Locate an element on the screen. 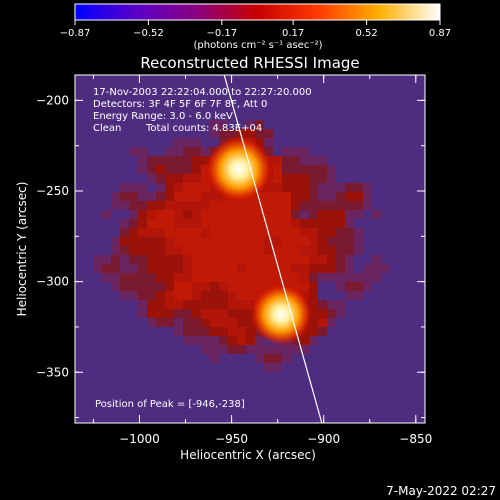 The width and height of the screenshot is (500, 500). colorbar-tick-label: 0.52 is located at coordinates (366, 33).